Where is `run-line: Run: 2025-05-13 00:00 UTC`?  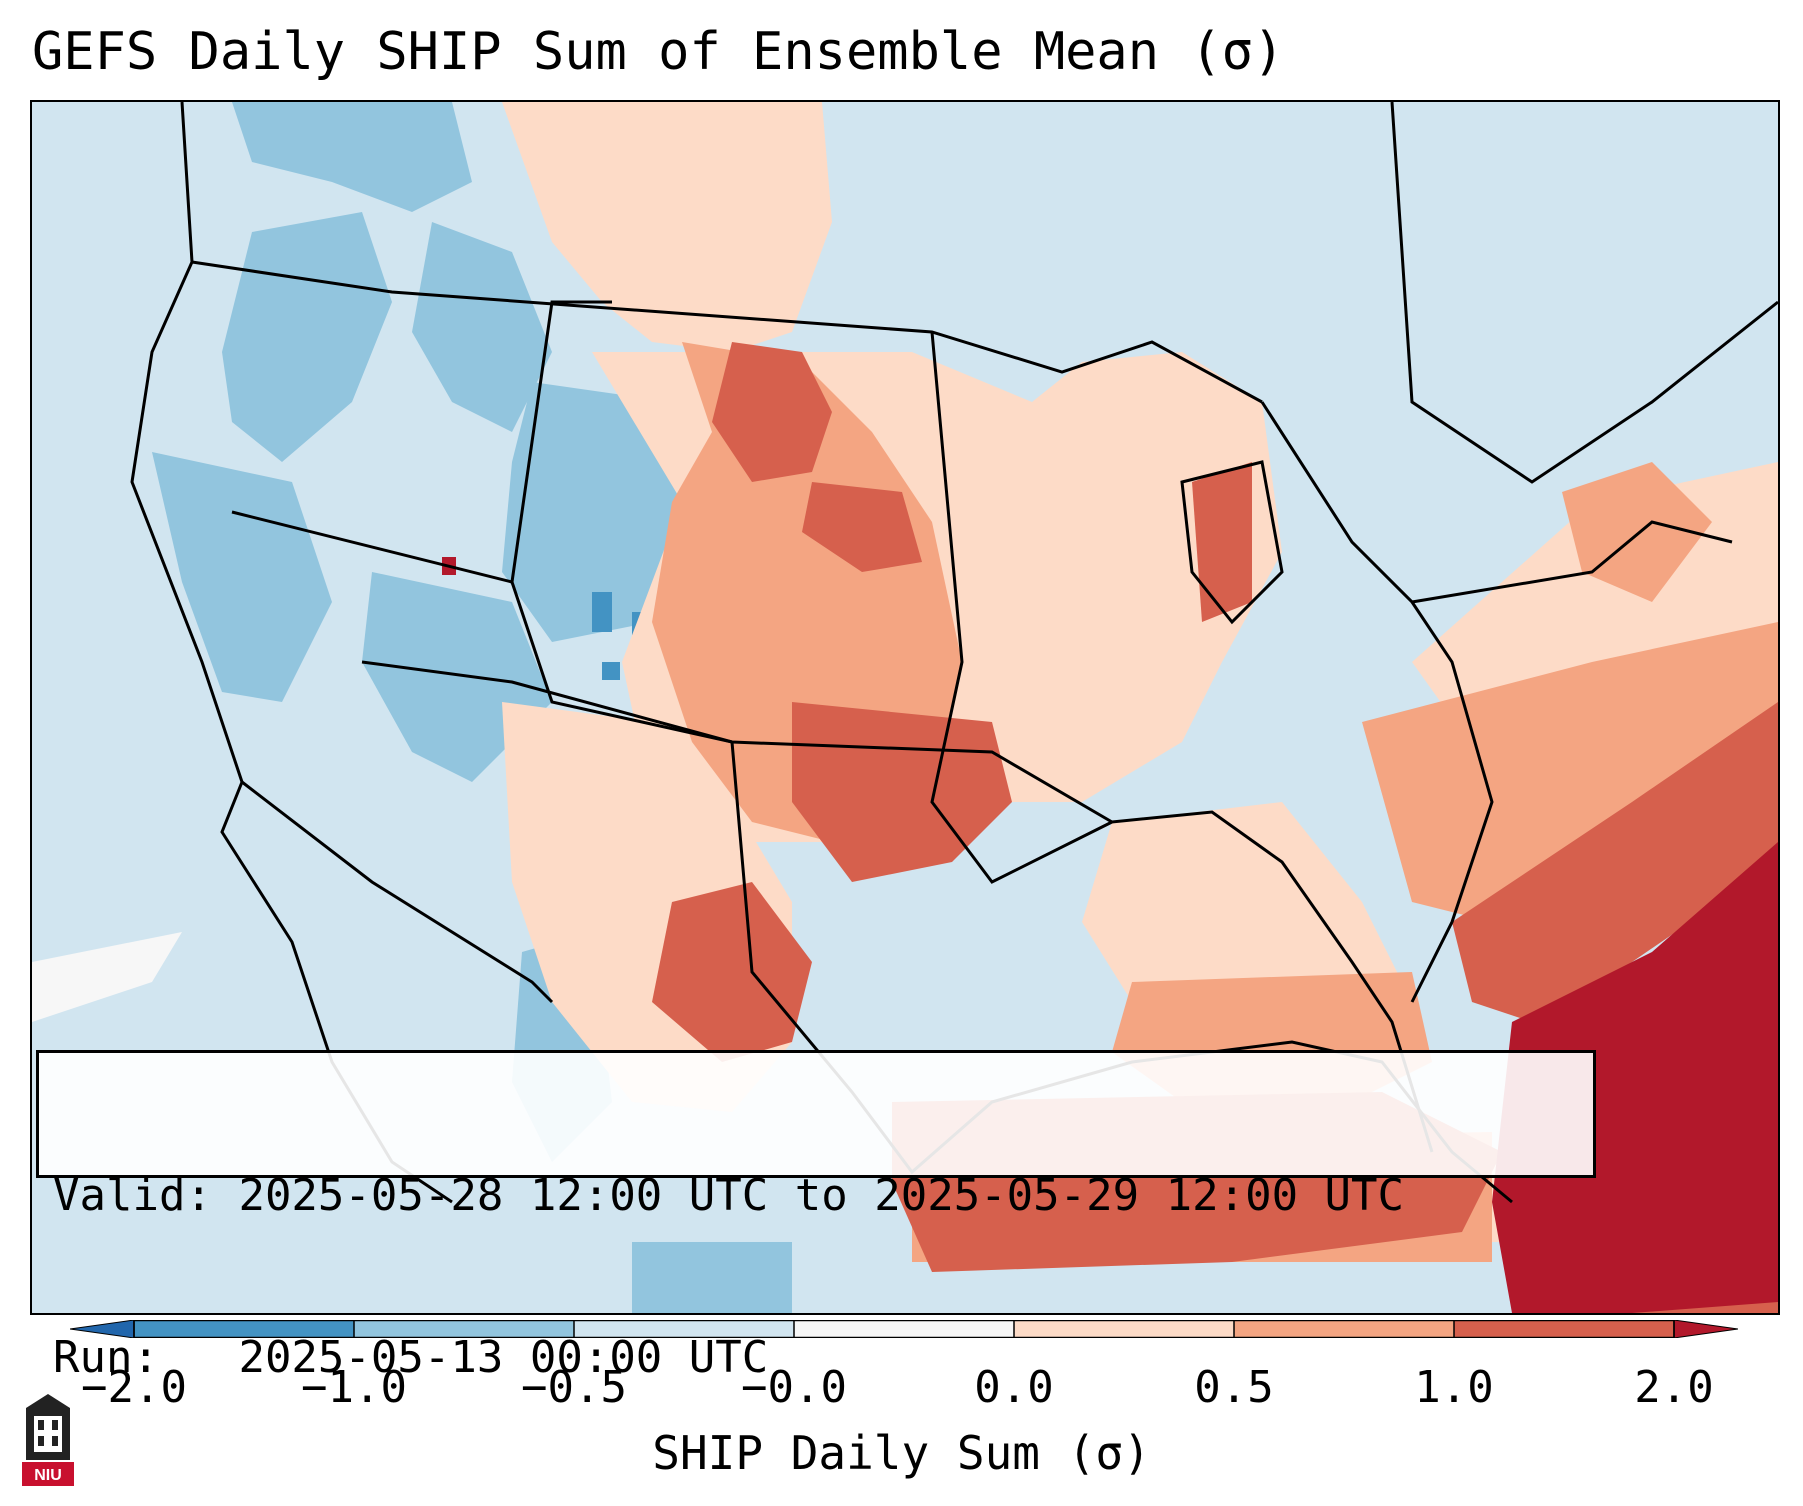 run-line: Run: 2025-05-13 00:00 UTC is located at coordinates (823, 1358).